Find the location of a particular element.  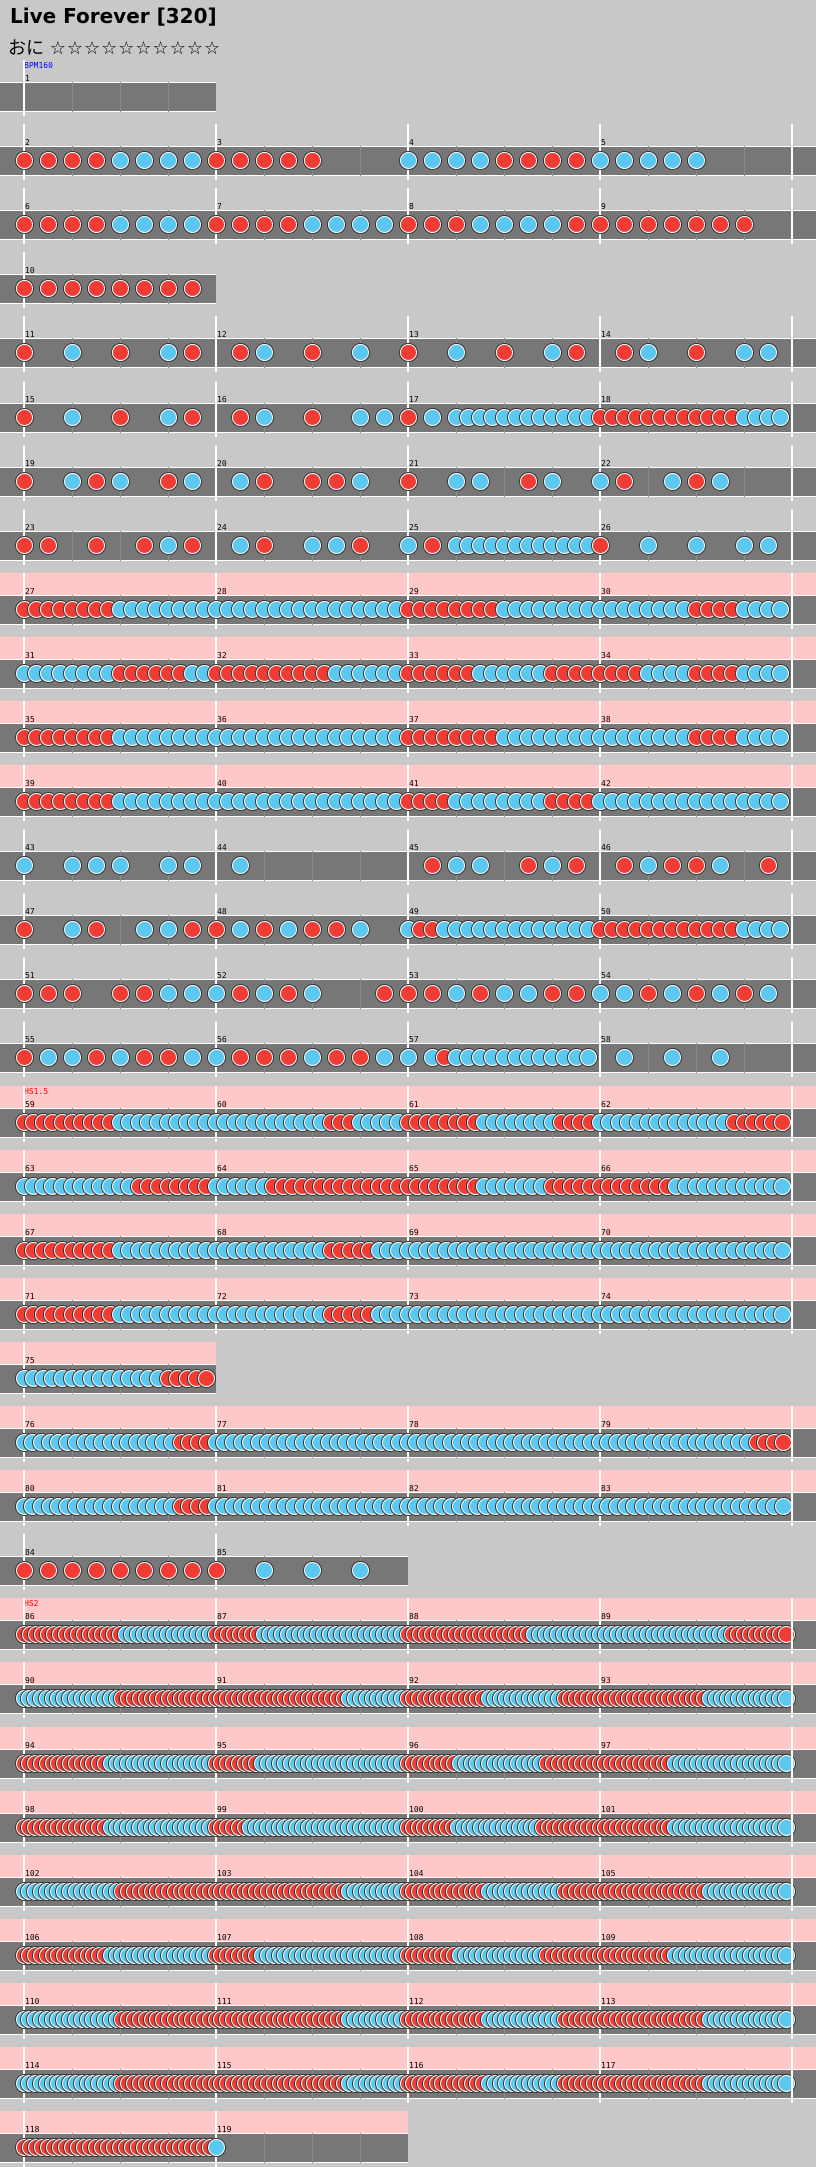

measure-number: 2 is located at coordinates (27, 142).